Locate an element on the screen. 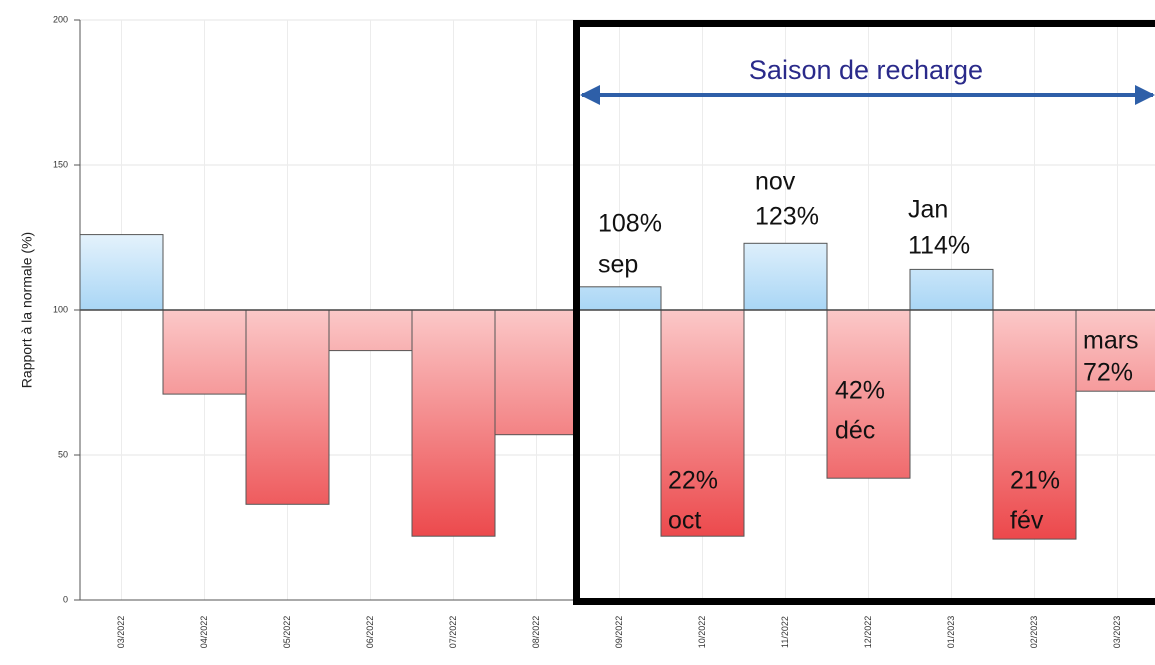 The height and width of the screenshot is (665, 1155). y-tick-label: 50 is located at coordinates (63, 454).